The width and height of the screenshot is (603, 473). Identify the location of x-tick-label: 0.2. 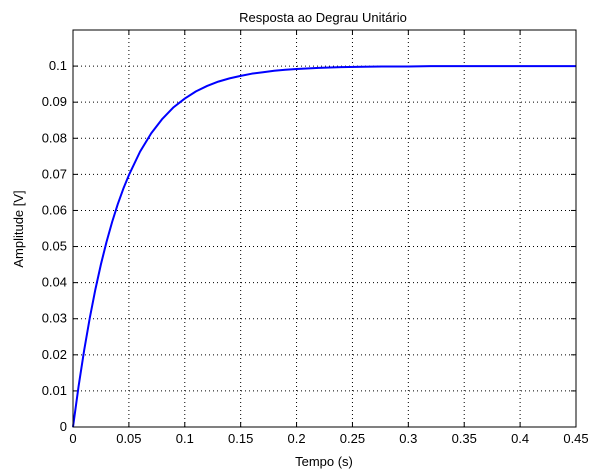
(297, 438).